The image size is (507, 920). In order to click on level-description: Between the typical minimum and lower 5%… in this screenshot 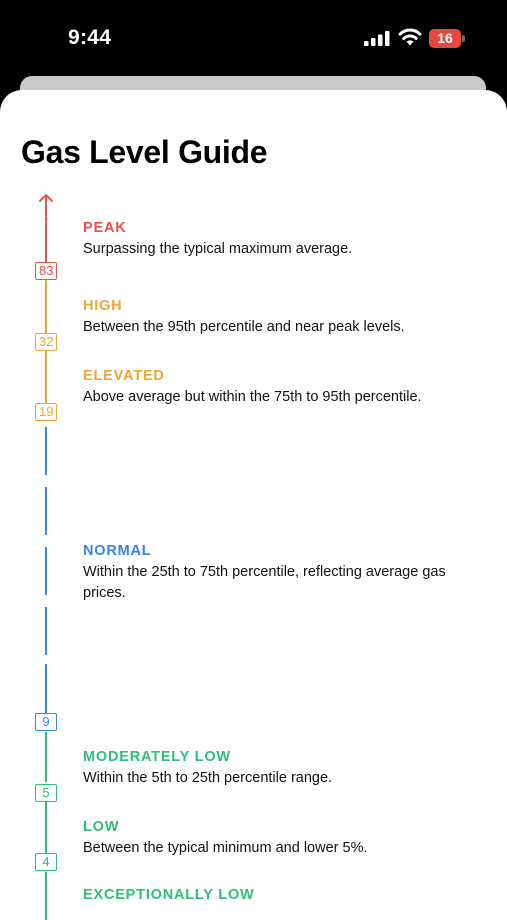, I will do `click(225, 848)`.